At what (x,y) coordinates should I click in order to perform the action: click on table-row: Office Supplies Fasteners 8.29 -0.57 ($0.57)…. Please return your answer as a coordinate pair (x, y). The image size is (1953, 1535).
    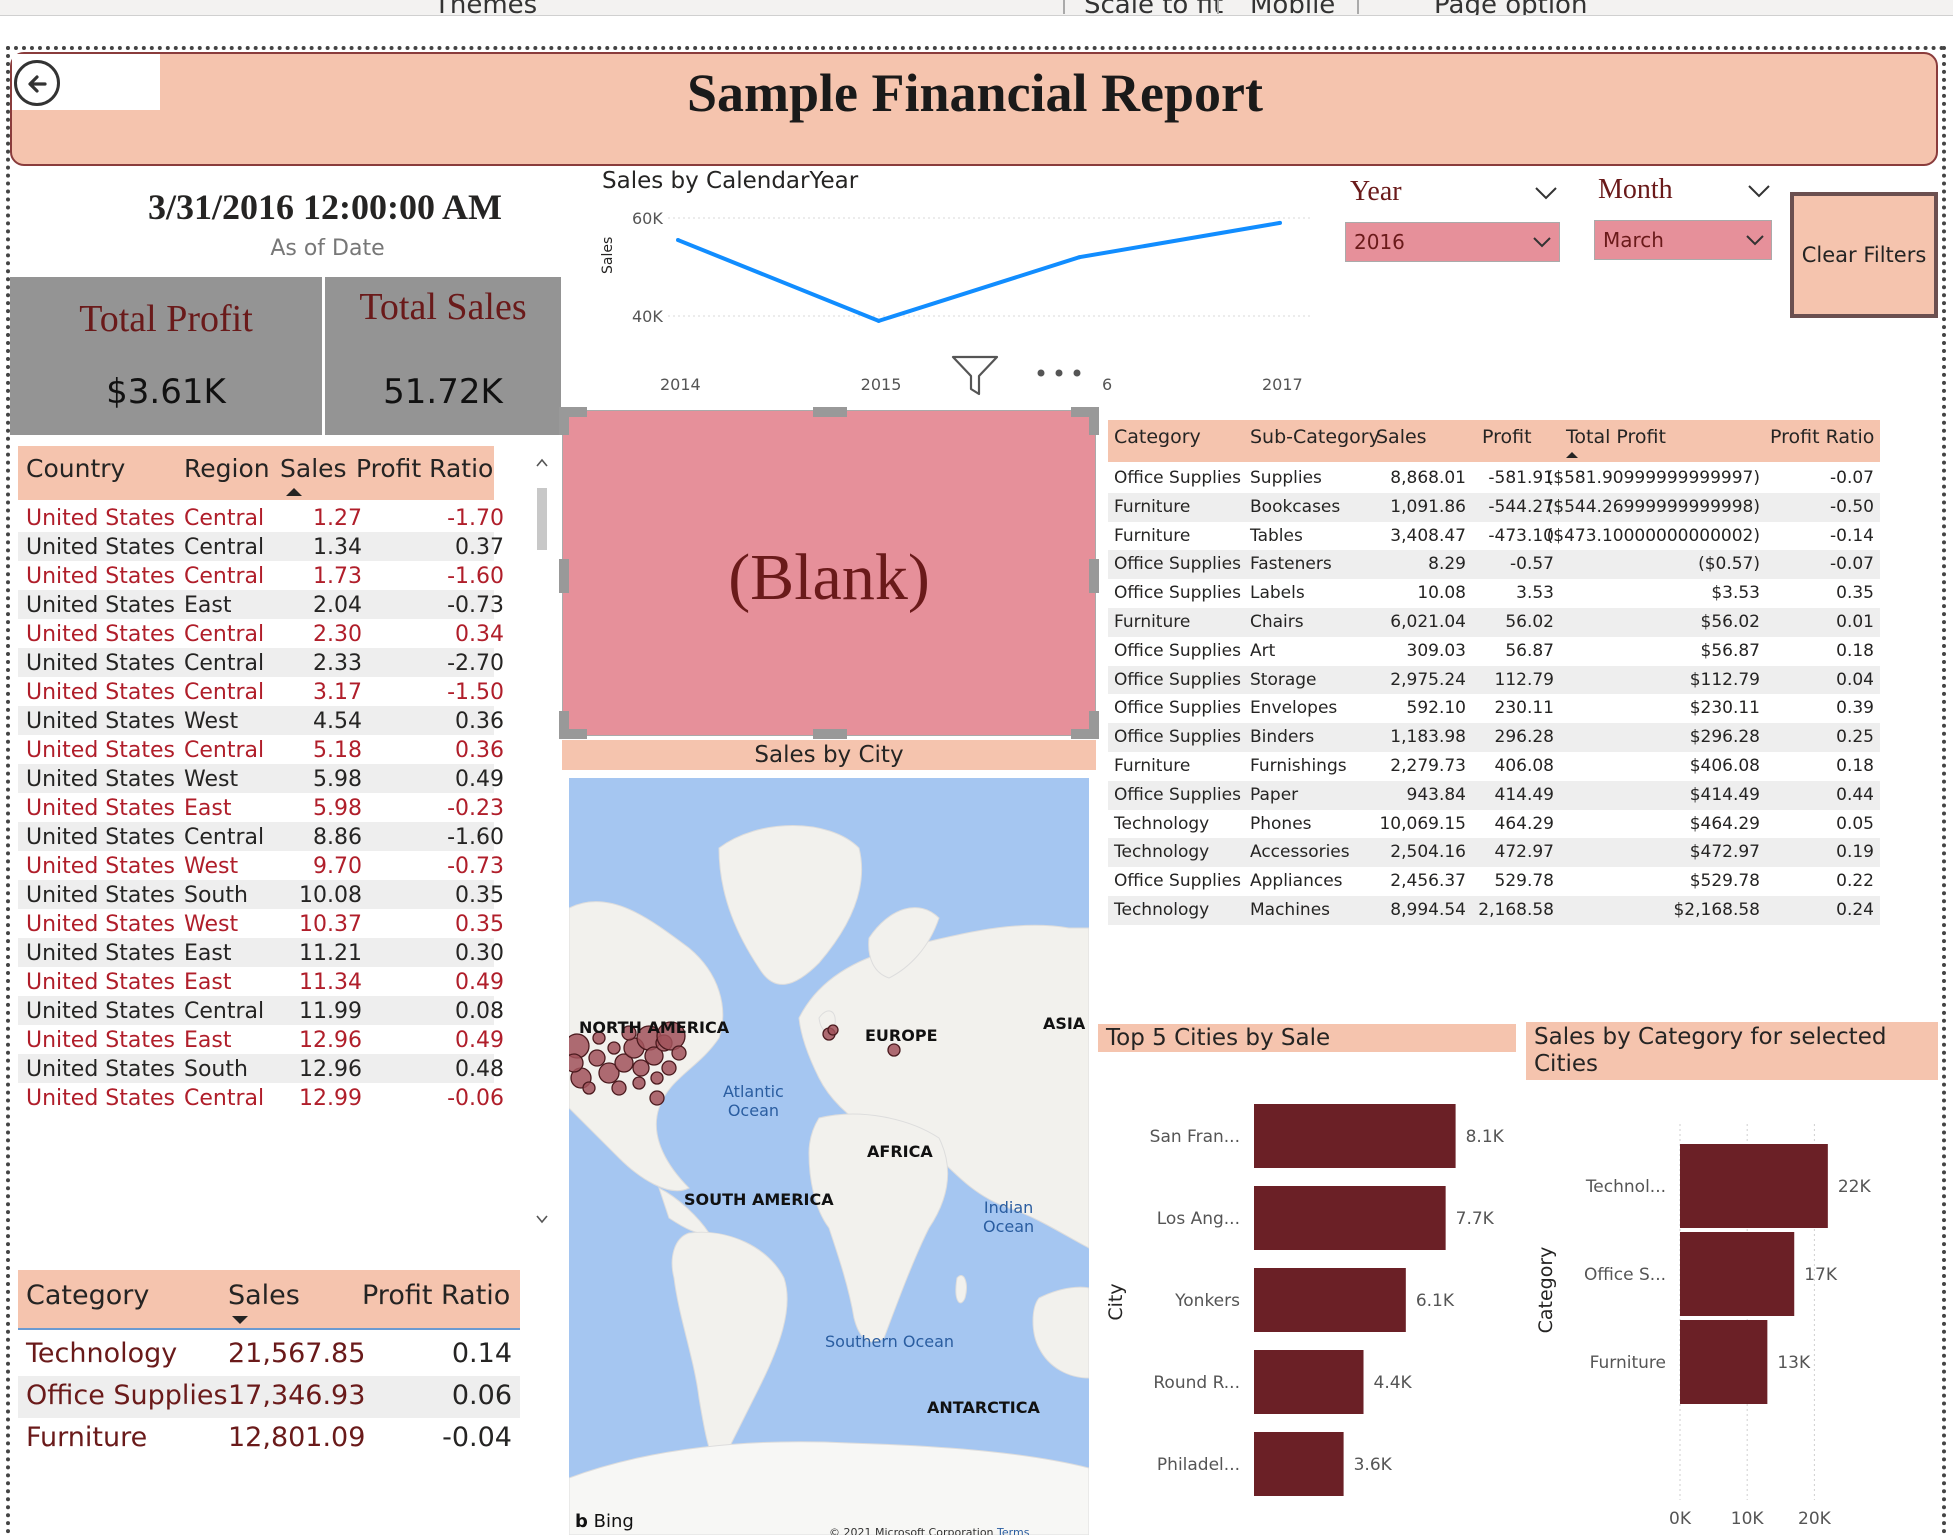
    Looking at the image, I should click on (1494, 565).